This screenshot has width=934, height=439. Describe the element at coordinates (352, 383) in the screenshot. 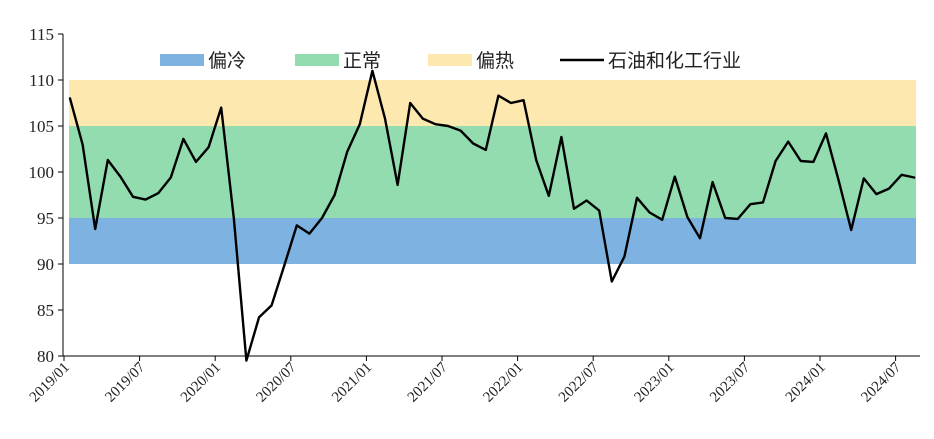

I see `x-tick-label: 2021/01` at that location.